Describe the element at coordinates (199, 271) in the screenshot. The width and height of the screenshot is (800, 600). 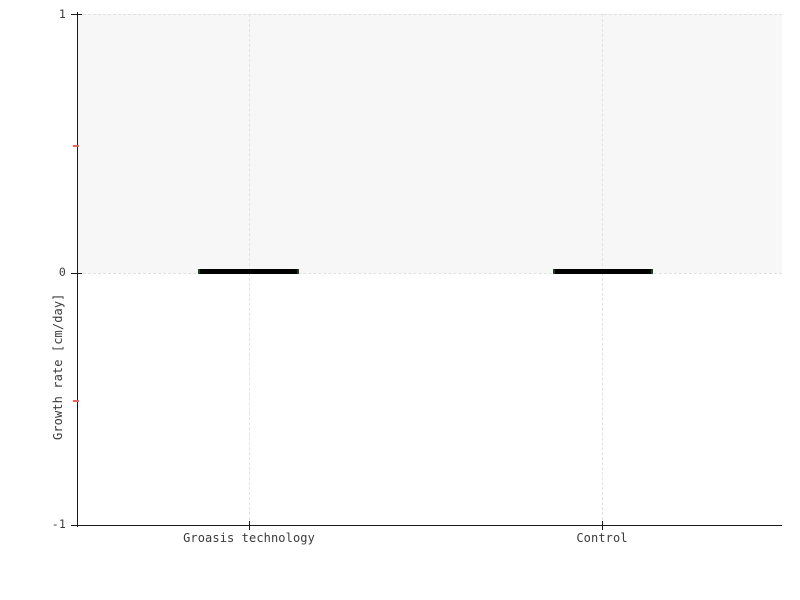
I see `whisker-cap-left-groasis-technology` at that location.